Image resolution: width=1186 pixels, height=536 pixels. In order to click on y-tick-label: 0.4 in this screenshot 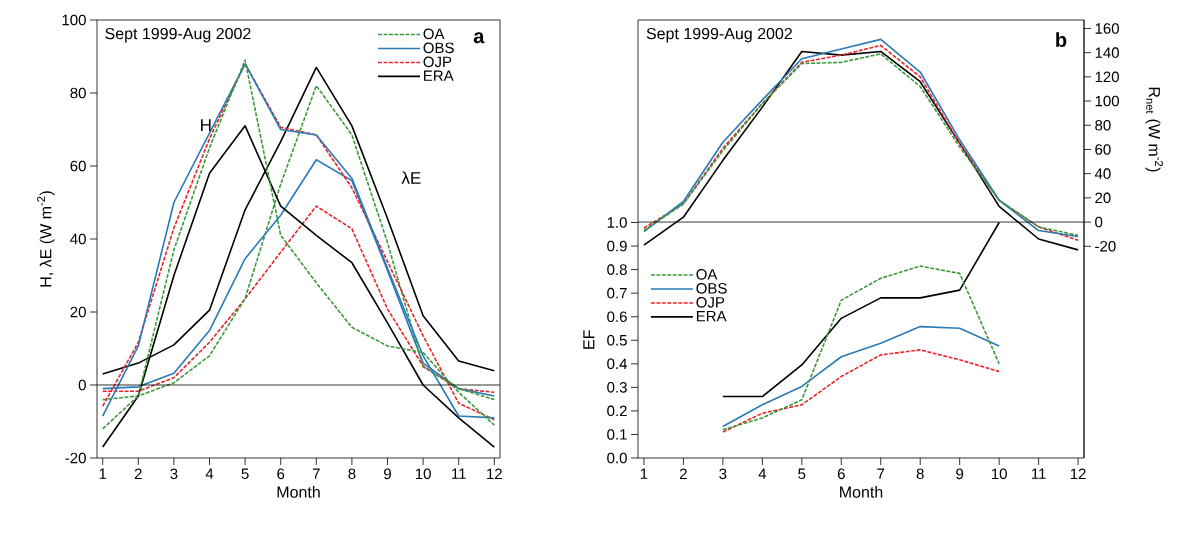, I will do `click(617, 364)`.